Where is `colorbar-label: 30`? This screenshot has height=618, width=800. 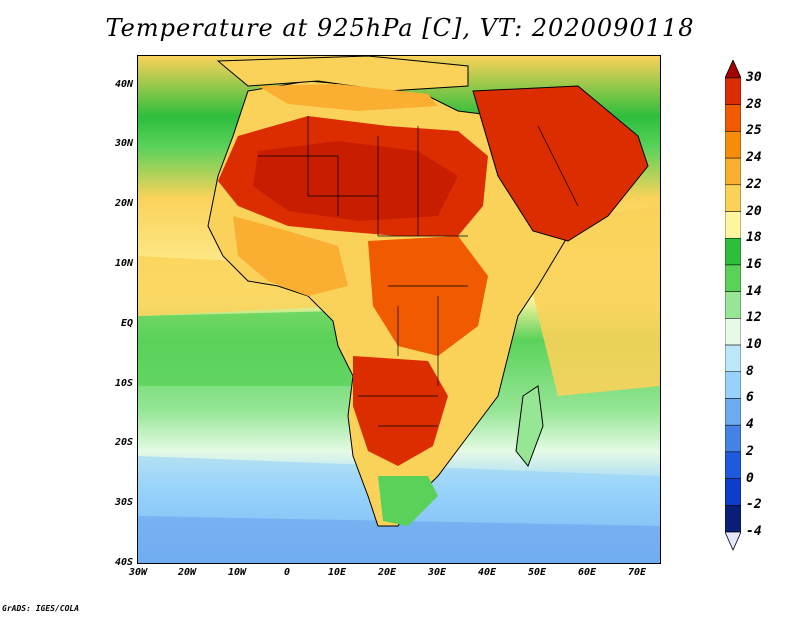 colorbar-label: 30 is located at coordinates (754, 77).